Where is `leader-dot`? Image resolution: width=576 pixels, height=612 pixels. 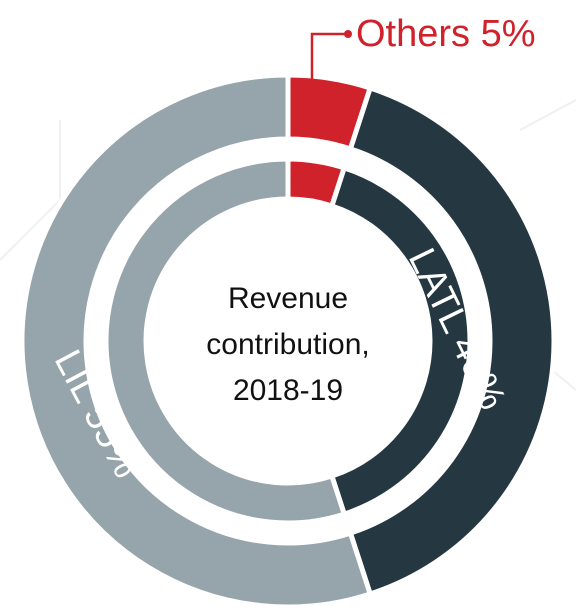
leader-dot is located at coordinates (348, 34).